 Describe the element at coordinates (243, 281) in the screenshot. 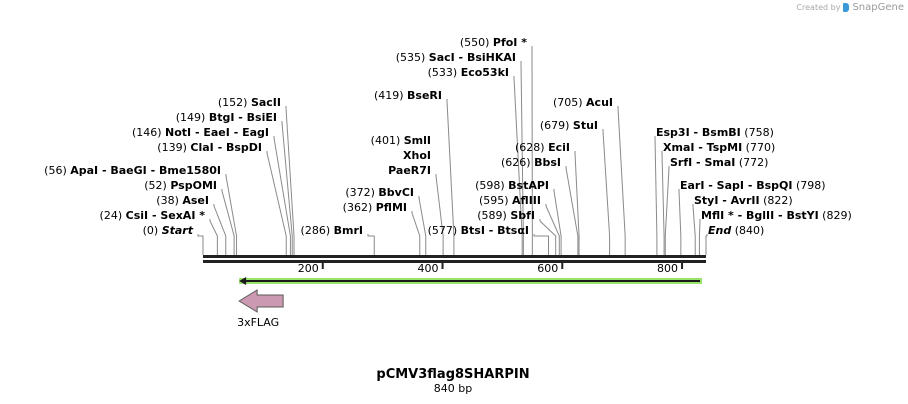

I see `orf-arrowhead-icon` at that location.